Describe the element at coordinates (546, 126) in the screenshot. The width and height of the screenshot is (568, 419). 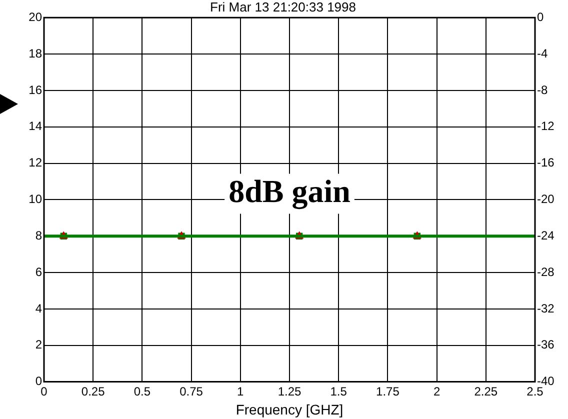
I see `y2-tick-label: -12` at that location.